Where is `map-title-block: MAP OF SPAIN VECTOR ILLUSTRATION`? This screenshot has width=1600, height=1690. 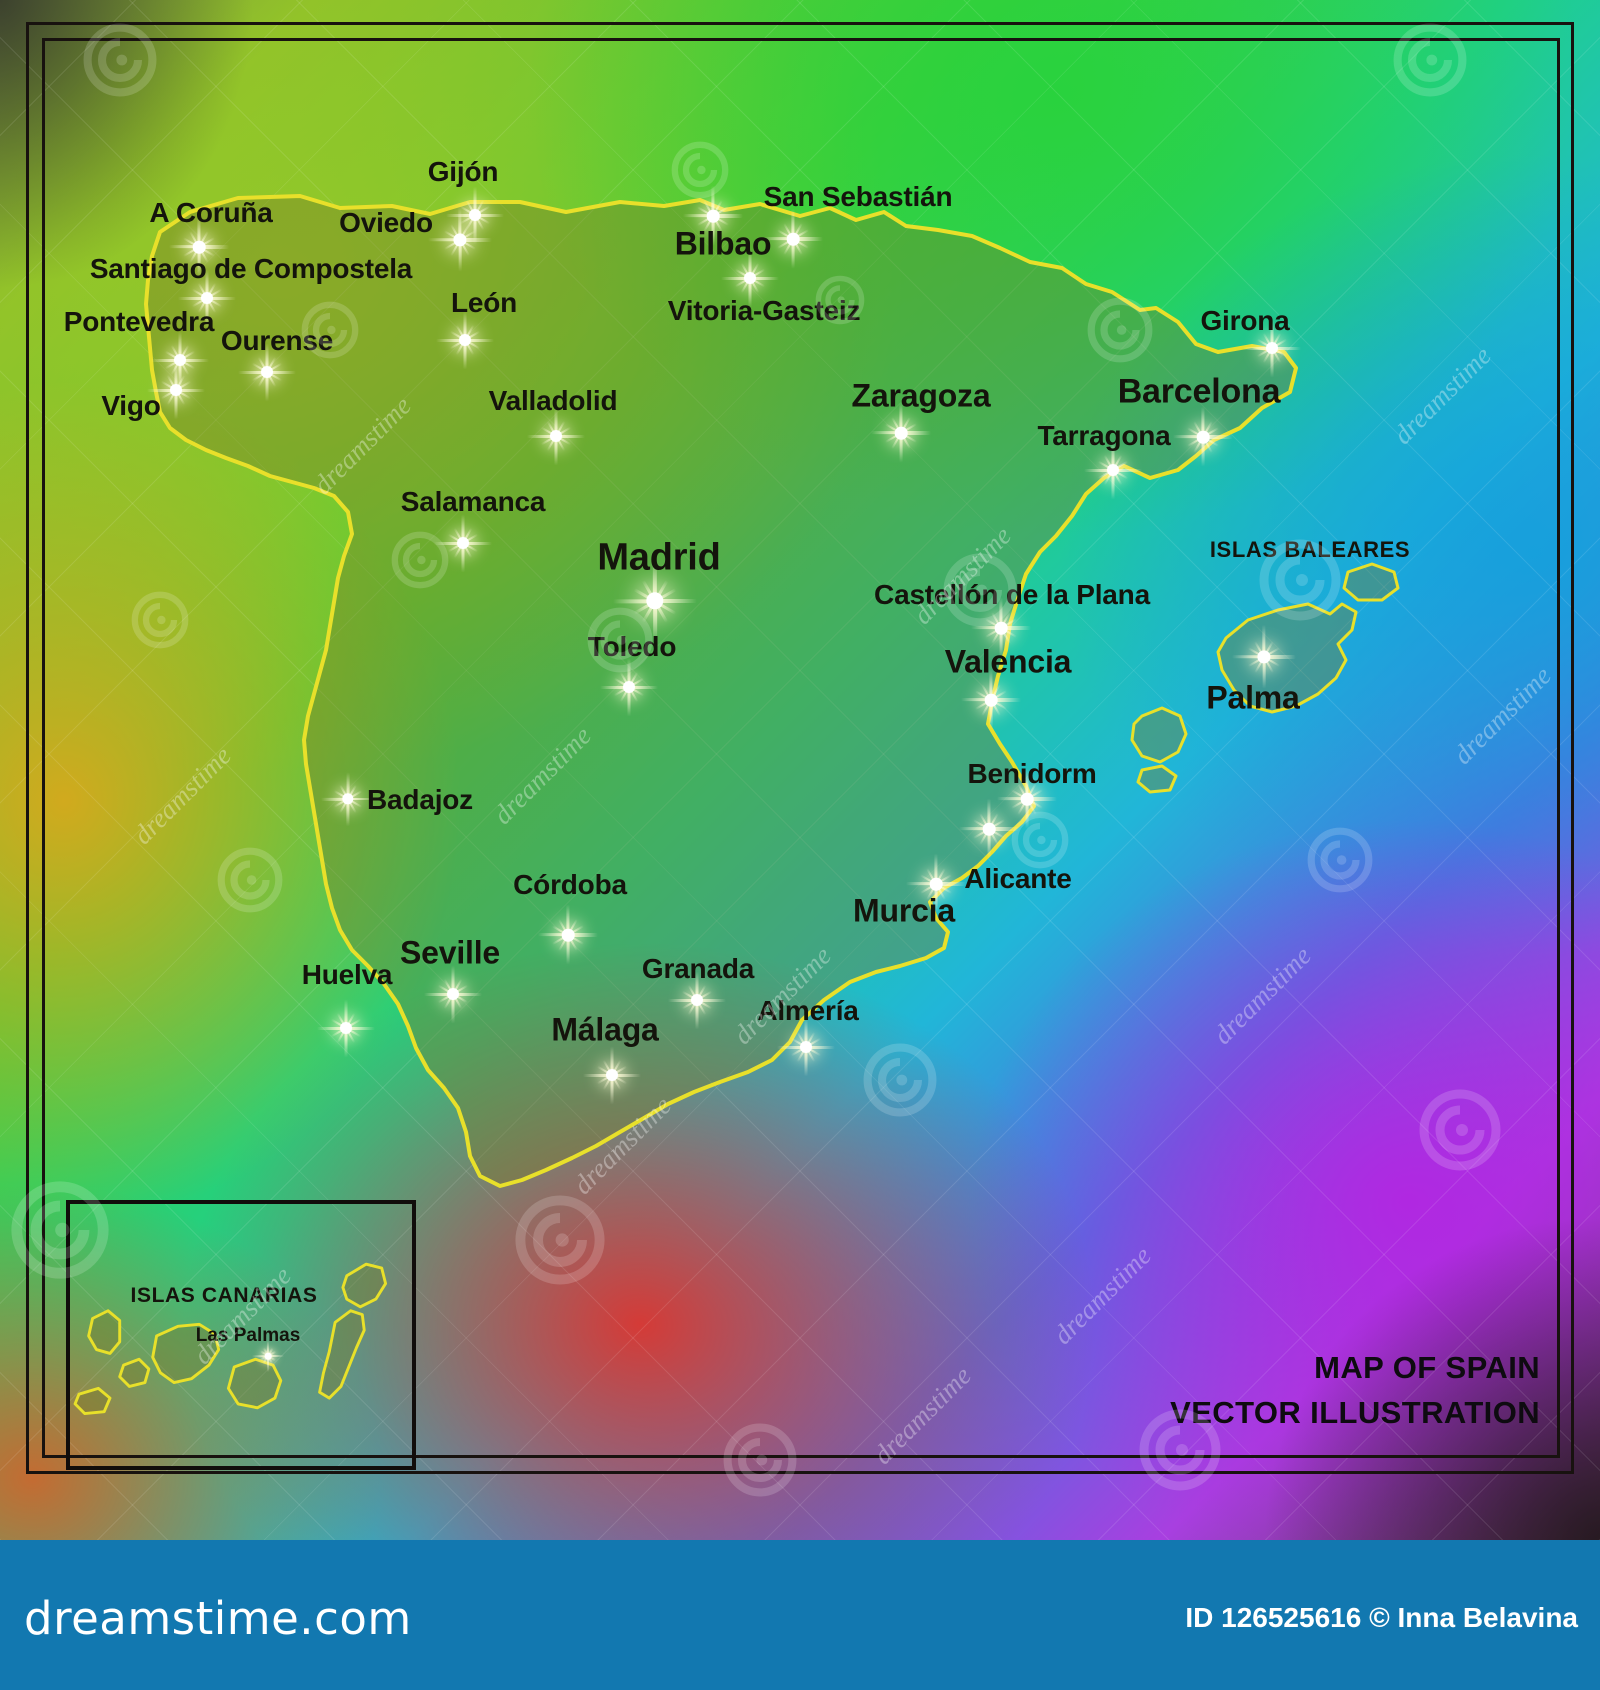
map-title-block: MAP OF SPAIN VECTOR ILLUSTRATION is located at coordinates (1355, 1390).